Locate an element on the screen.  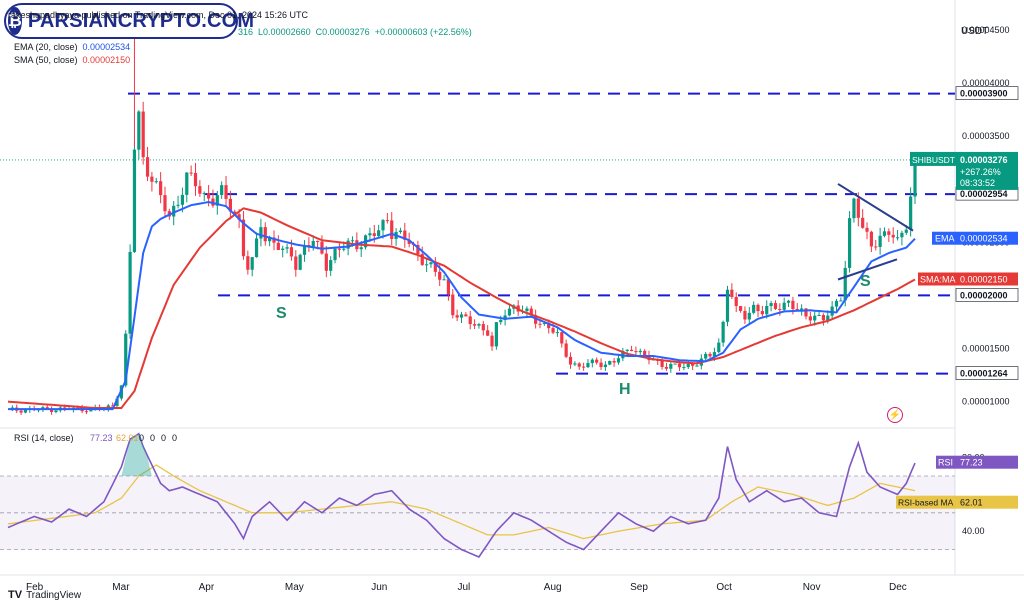
current-price-tag: SHIBUSDT 0.00003276 +267.26%08:33:52 is located at coordinates (964, 170).